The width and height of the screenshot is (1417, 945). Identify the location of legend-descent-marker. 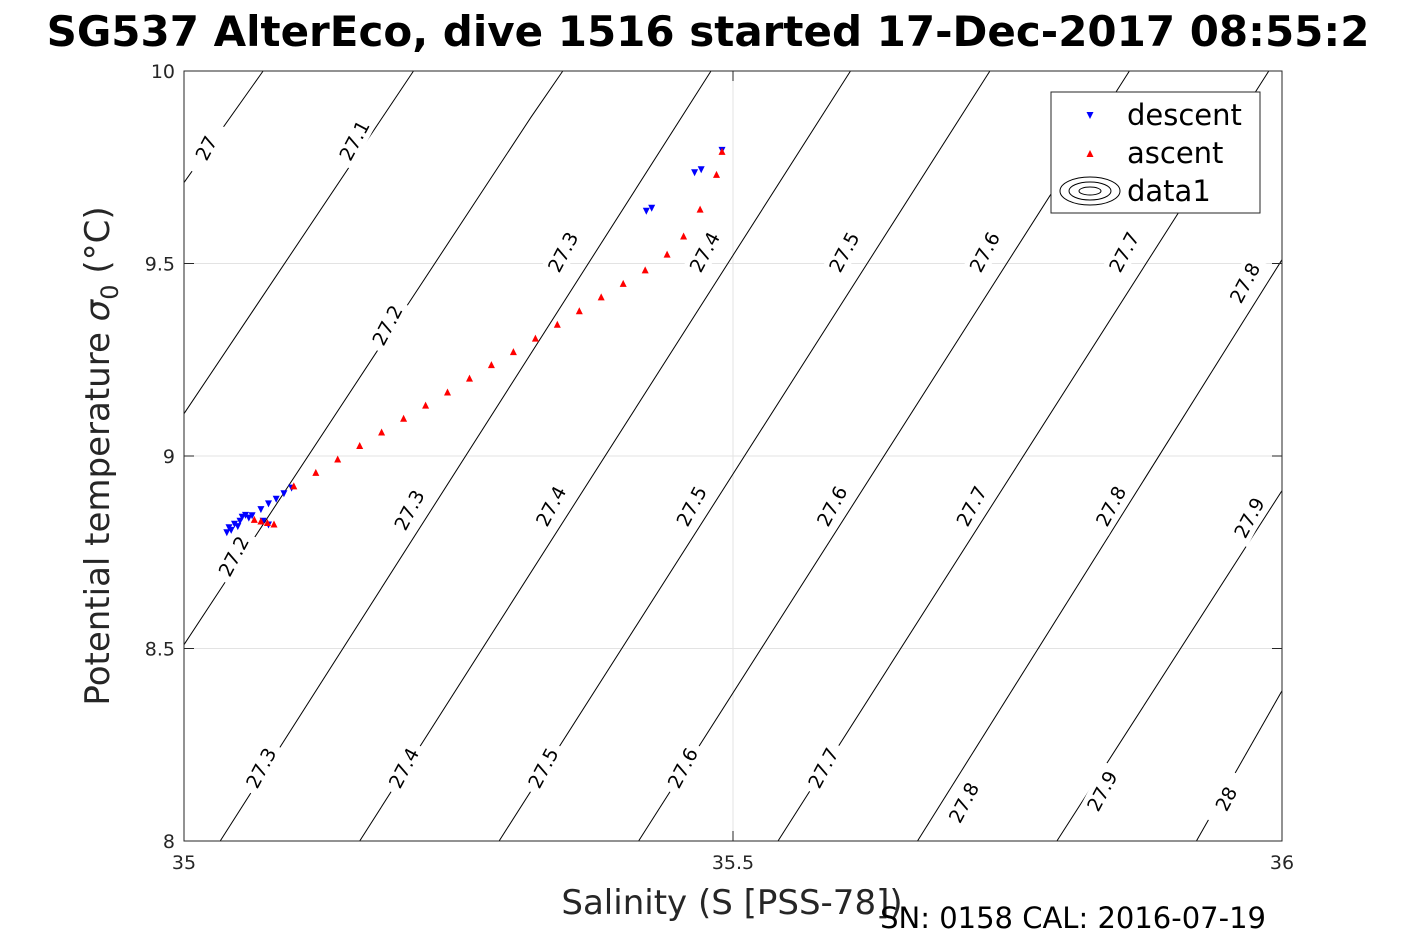
(1090, 115).